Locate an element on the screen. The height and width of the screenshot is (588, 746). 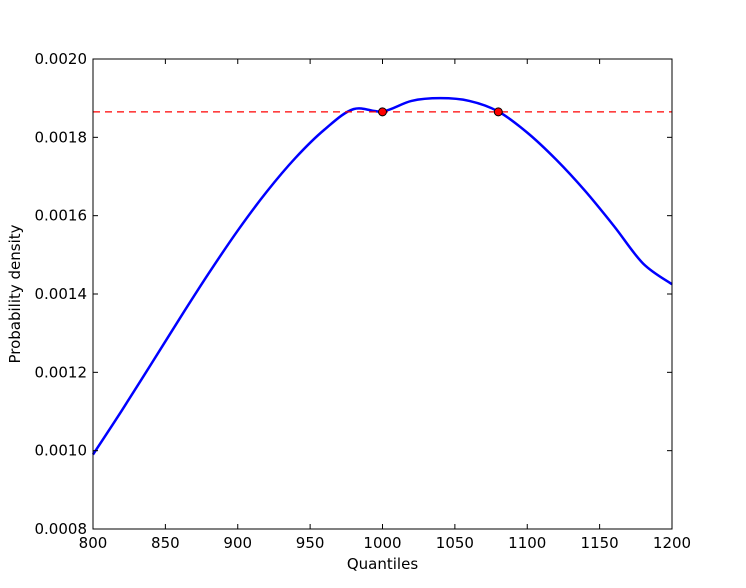
y-tick-label: 0.0020 is located at coordinates (61, 59).